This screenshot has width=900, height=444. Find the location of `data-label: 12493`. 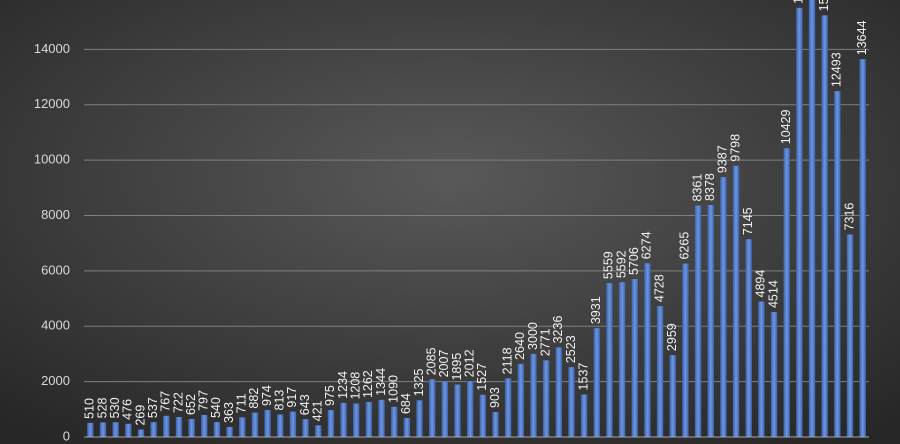

data-label: 12493 is located at coordinates (837, 69).